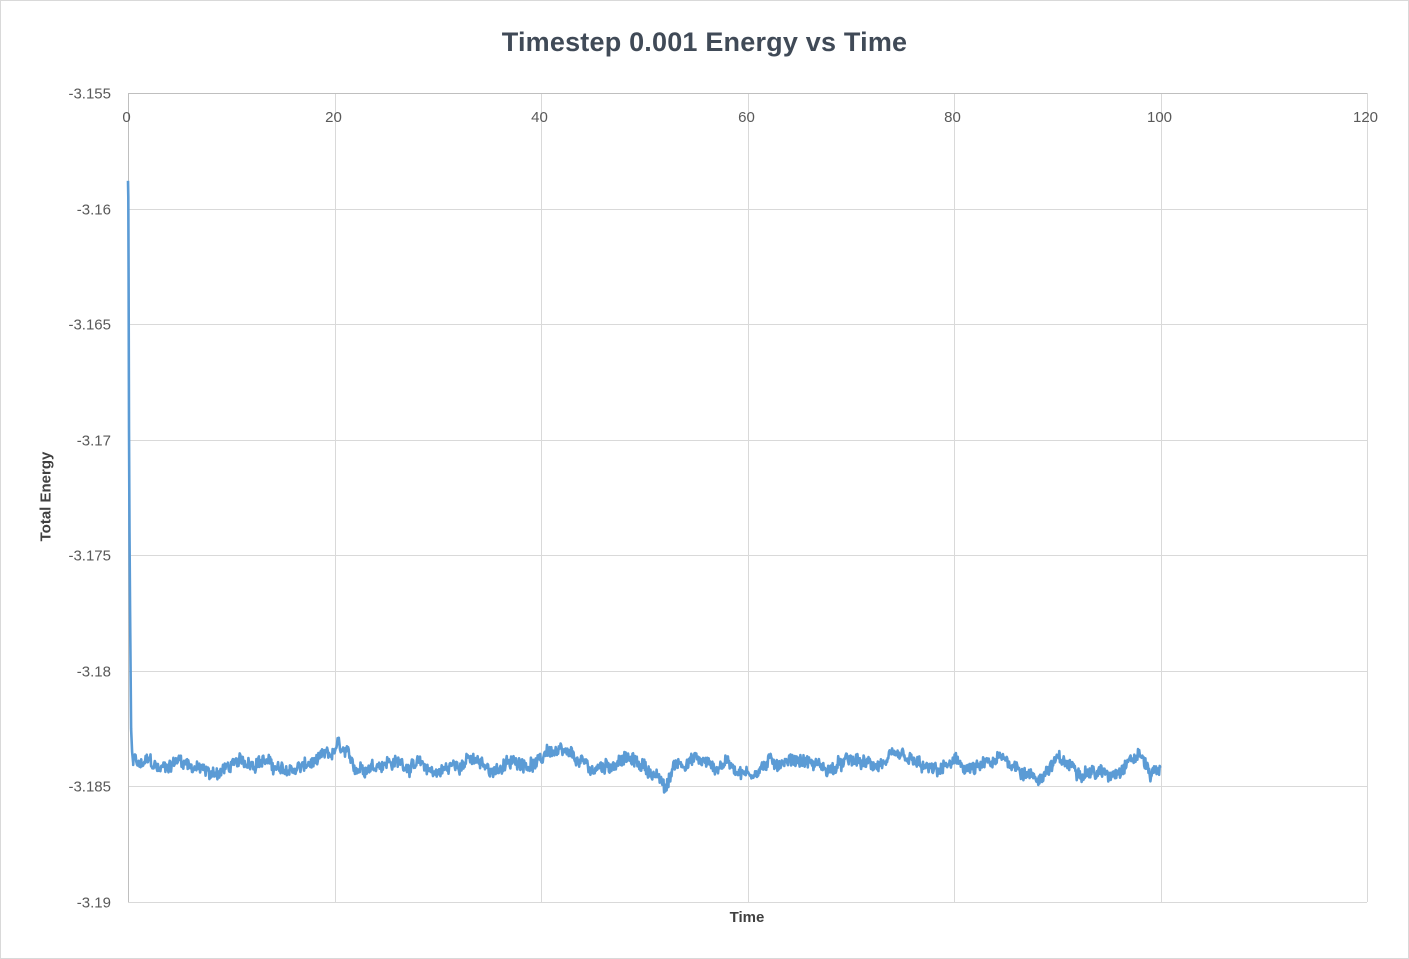  What do you see at coordinates (94, 210) in the screenshot?
I see `y-tick-label: -3.16` at bounding box center [94, 210].